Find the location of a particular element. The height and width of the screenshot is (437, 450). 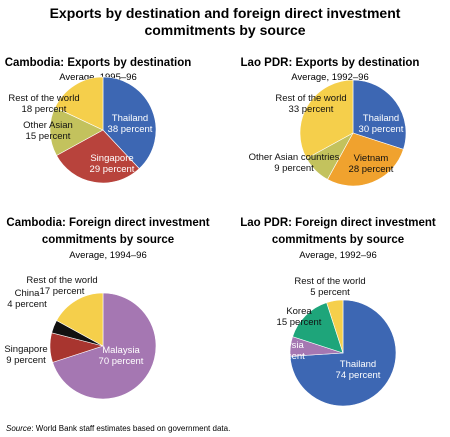

slice-label-value: 33 percent is located at coordinates (311, 109).